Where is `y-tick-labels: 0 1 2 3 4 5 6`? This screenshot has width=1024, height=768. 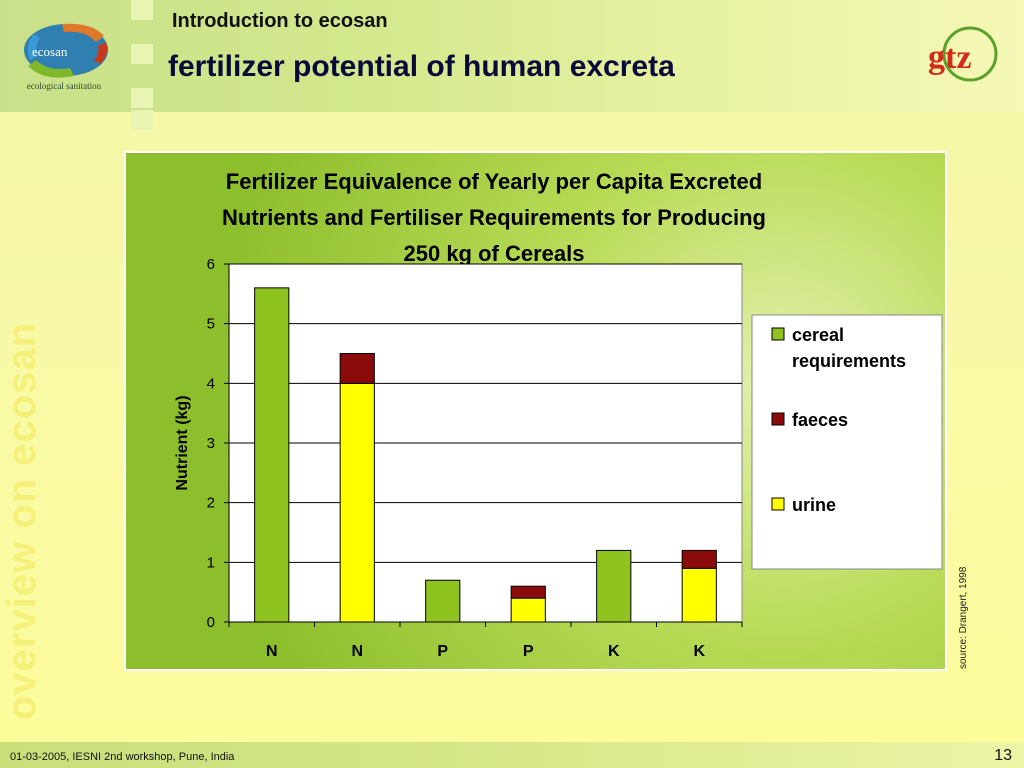 y-tick-labels: 0 1 2 3 4 5 6 is located at coordinates (211, 443).